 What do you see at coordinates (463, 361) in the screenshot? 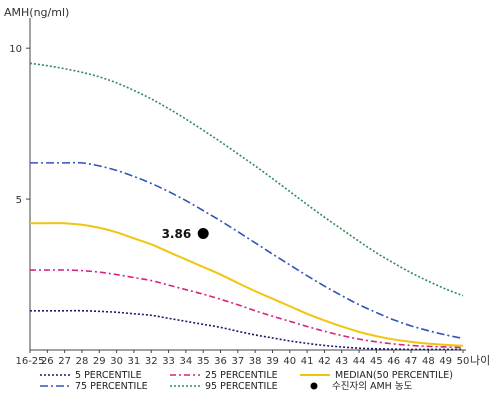
I see `x-tick-label: 50` at bounding box center [463, 361].